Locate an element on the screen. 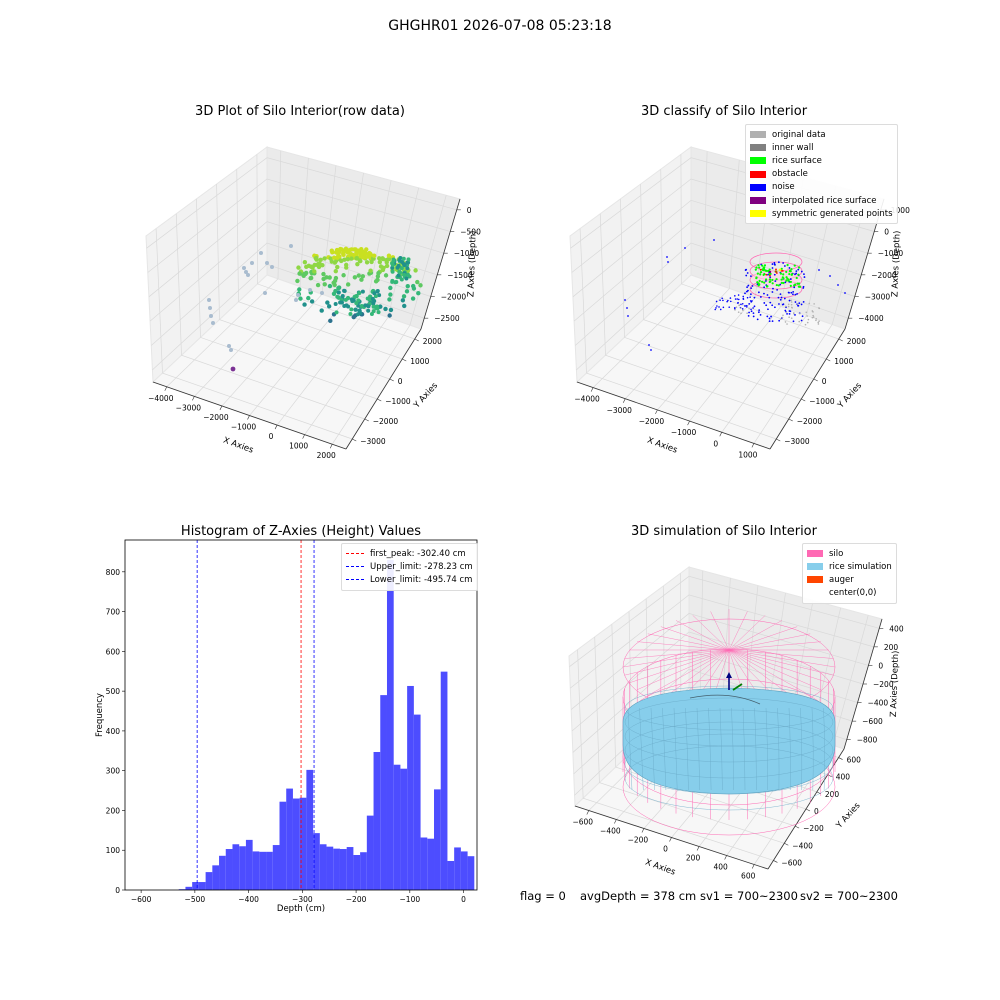 The height and width of the screenshot is (1000, 1000). legend-label: original data is located at coordinates (799, 134).